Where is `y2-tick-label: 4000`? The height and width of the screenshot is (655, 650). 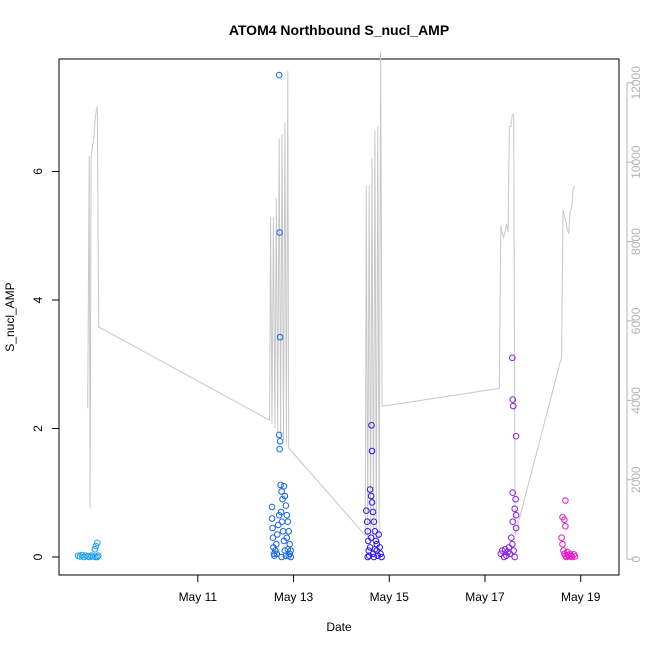
y2-tick-label: 4000 is located at coordinates (636, 400).